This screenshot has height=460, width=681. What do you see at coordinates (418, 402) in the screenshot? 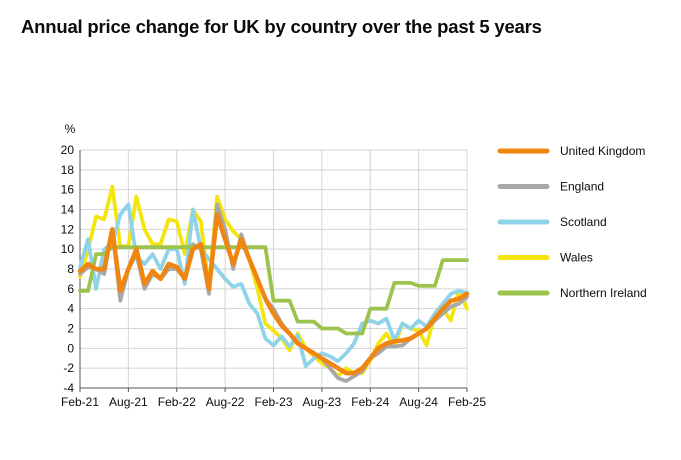
I see `x-tick-label: Aug-24` at bounding box center [418, 402].